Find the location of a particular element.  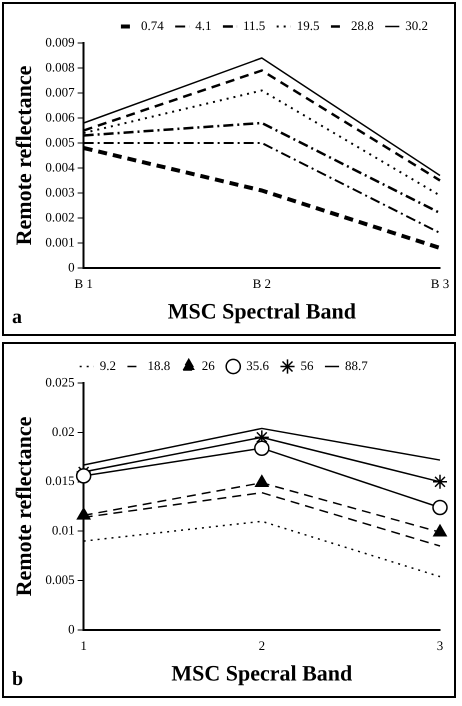

legend-label: 88.7 is located at coordinates (356, 365).